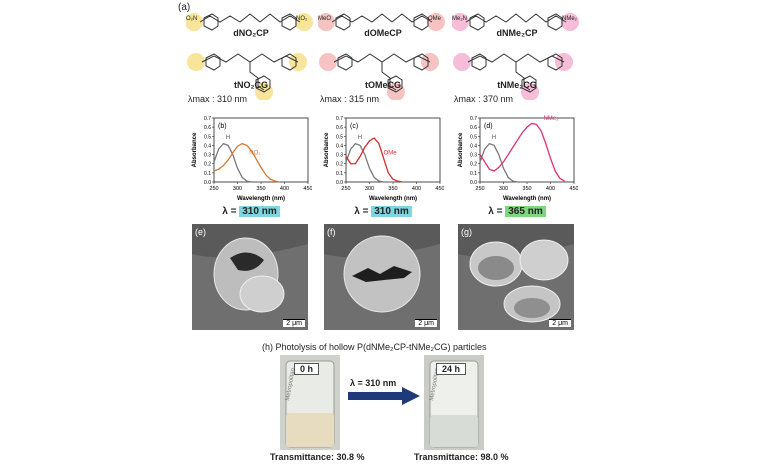  Describe the element at coordinates (251, 85) in the screenshot. I see `cg-name: tNO₂CG` at that location.